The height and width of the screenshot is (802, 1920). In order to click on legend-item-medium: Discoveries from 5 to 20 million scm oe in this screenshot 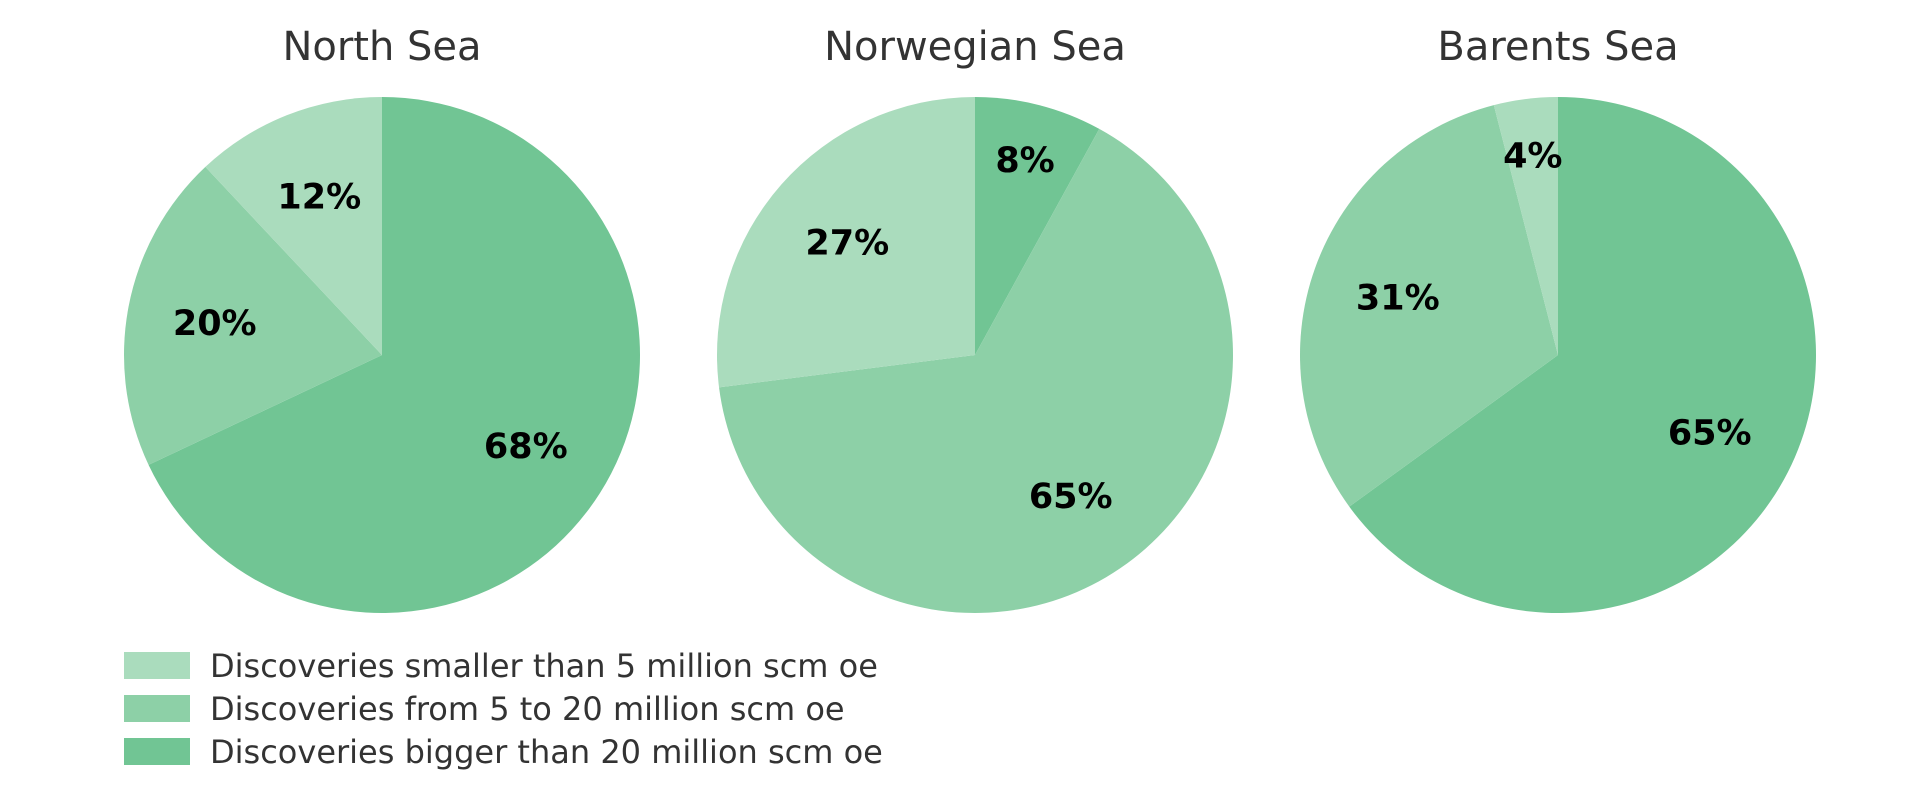, I will do `click(503, 708)`.